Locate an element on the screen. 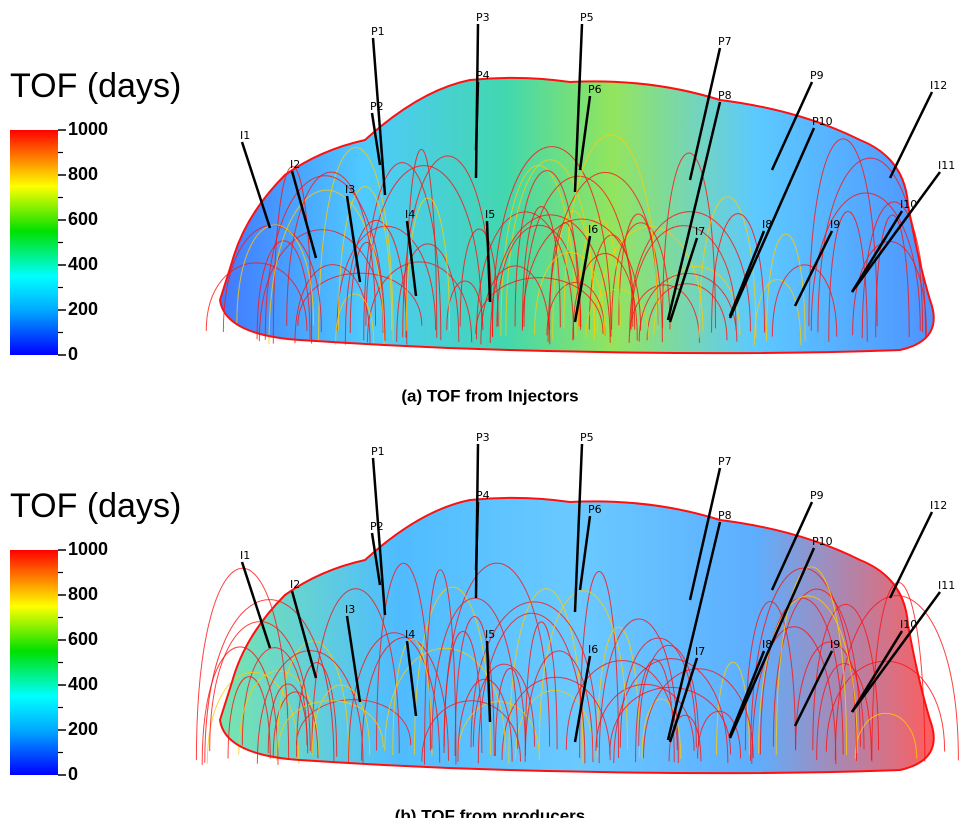 Image resolution: width=959 pixels, height=818 pixels. well-label: P4 is located at coordinates (483, 75).